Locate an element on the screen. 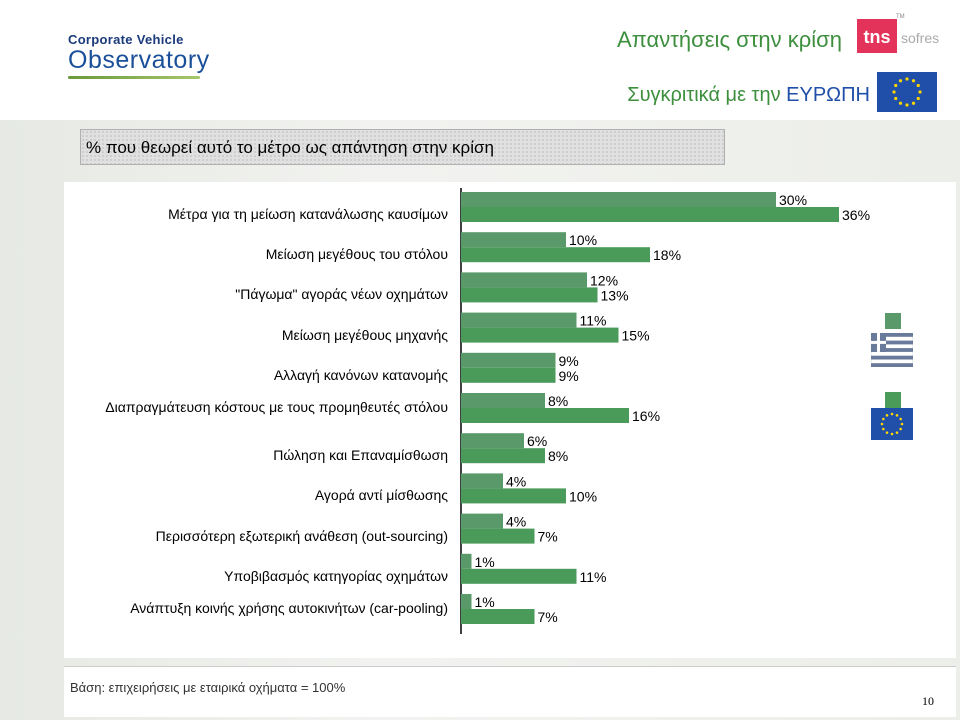 Image resolution: width=960 pixels, height=720 pixels. question-box is located at coordinates (402, 147).